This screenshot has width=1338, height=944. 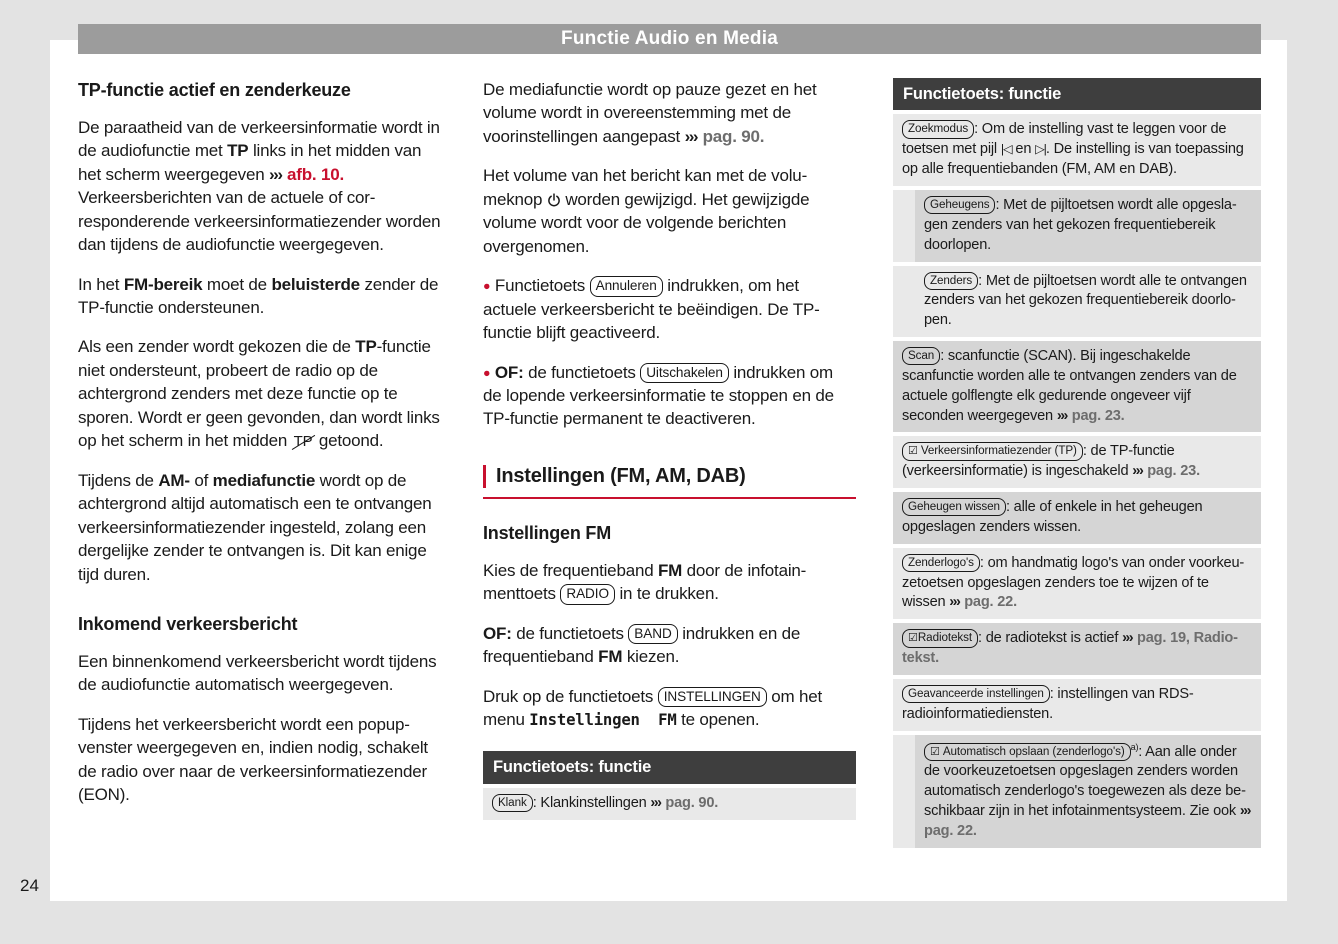 I want to click on function-key-label: BAND, so click(x=653, y=633).